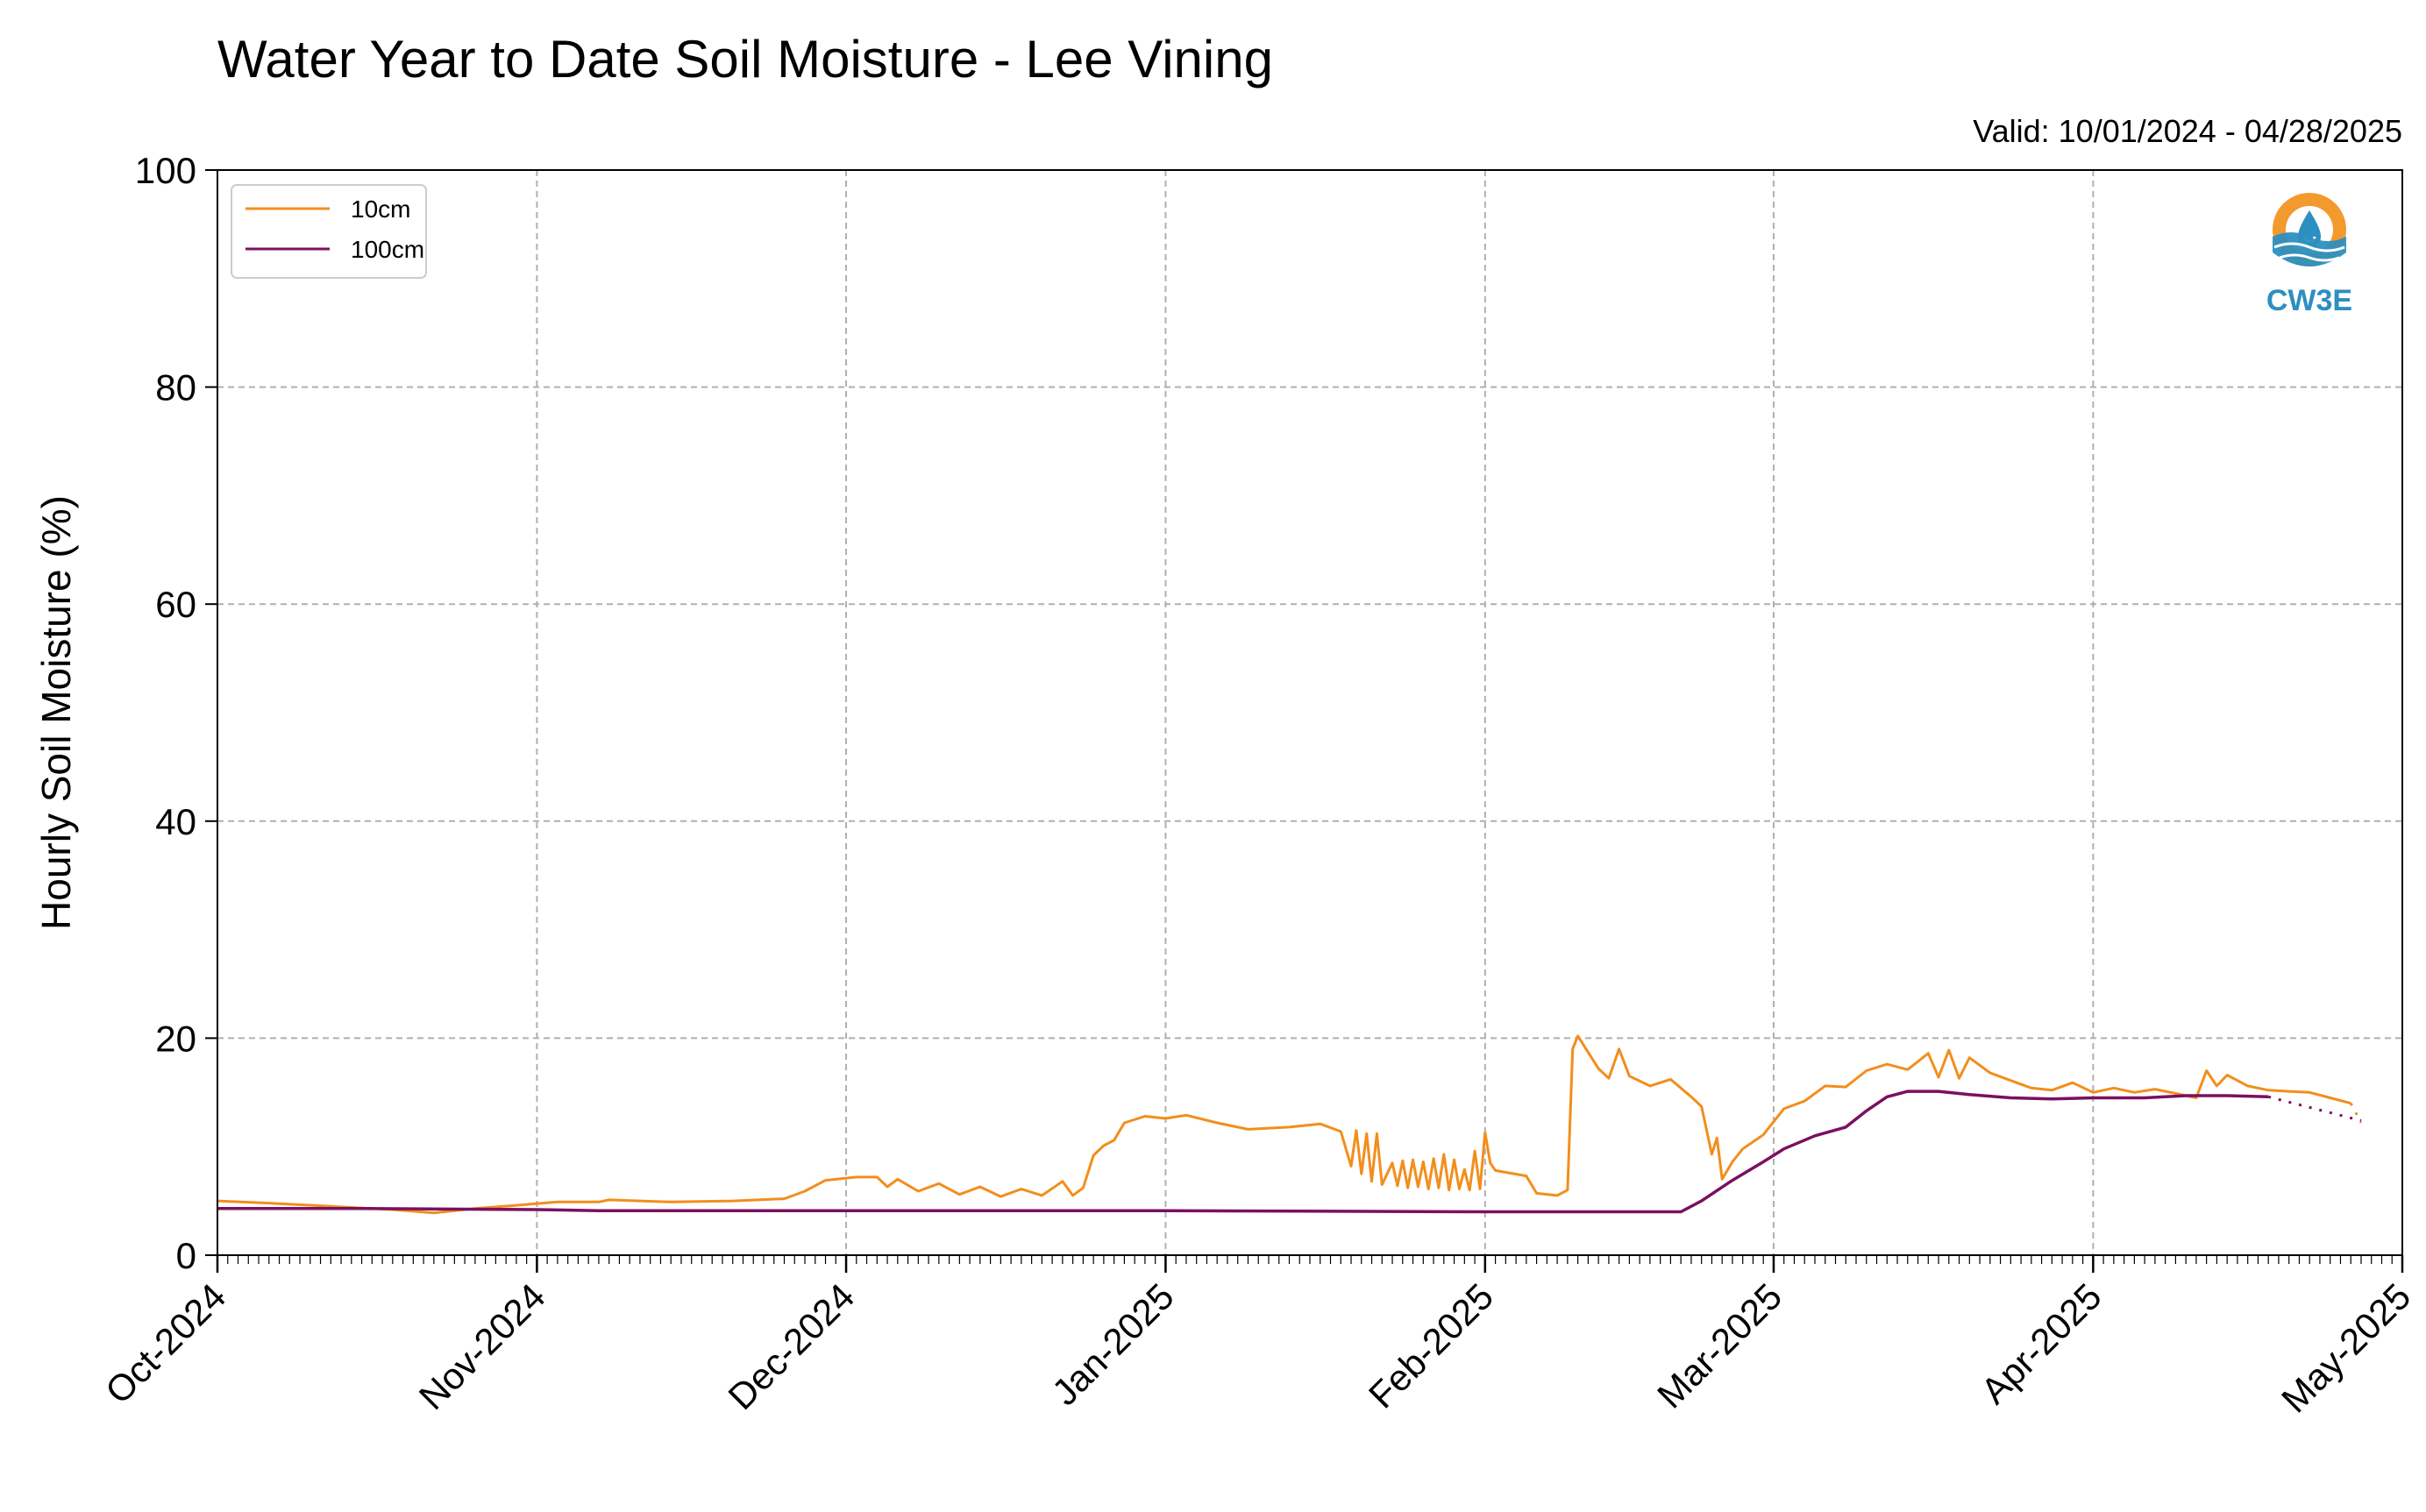  What do you see at coordinates (1243, 1152) in the screenshot?
I see `series-line-100cm` at bounding box center [1243, 1152].